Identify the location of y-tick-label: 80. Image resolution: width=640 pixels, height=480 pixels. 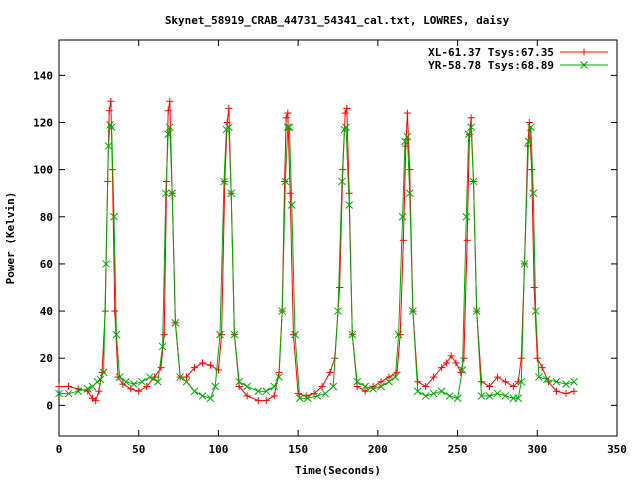
(46, 217).